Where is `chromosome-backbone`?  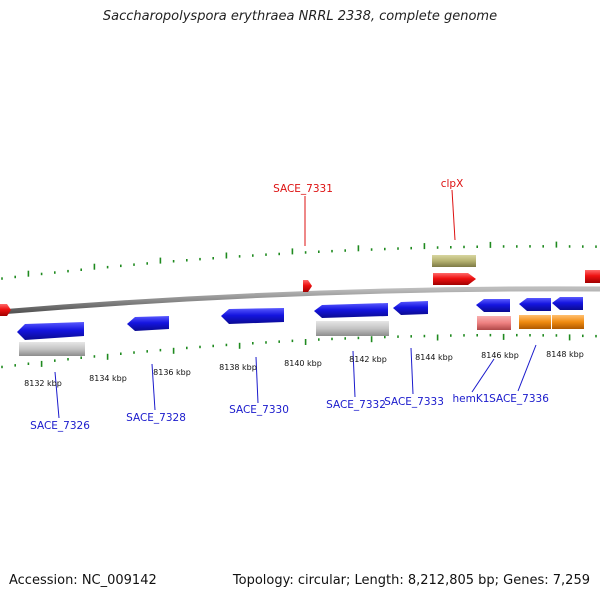
chromosome-backbone is located at coordinates (300, 300).